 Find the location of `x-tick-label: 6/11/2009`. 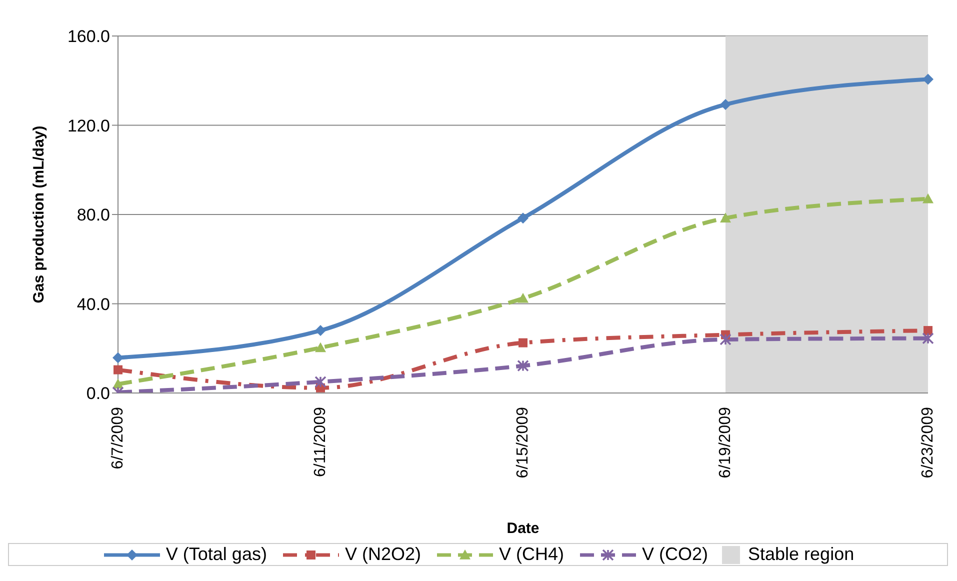

x-tick-label: 6/11/2009 is located at coordinates (320, 441).